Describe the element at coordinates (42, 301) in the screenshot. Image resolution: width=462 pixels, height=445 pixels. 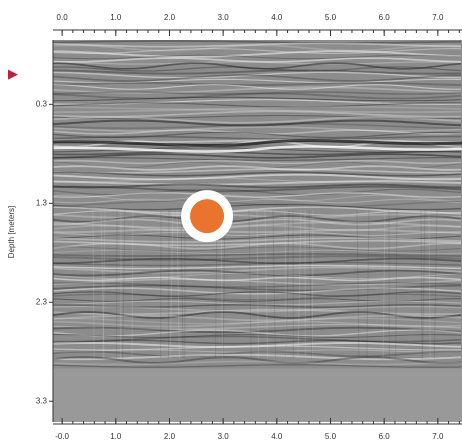
I see `y-tick-label: 2.3` at that location.